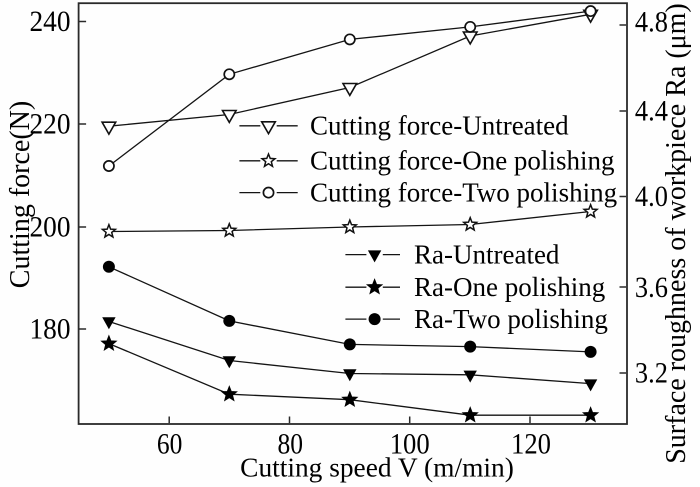 Image resolution: width=700 pixels, height=487 pixels. I want to click on svg-text: Ra-Untreated, so click(487, 254).